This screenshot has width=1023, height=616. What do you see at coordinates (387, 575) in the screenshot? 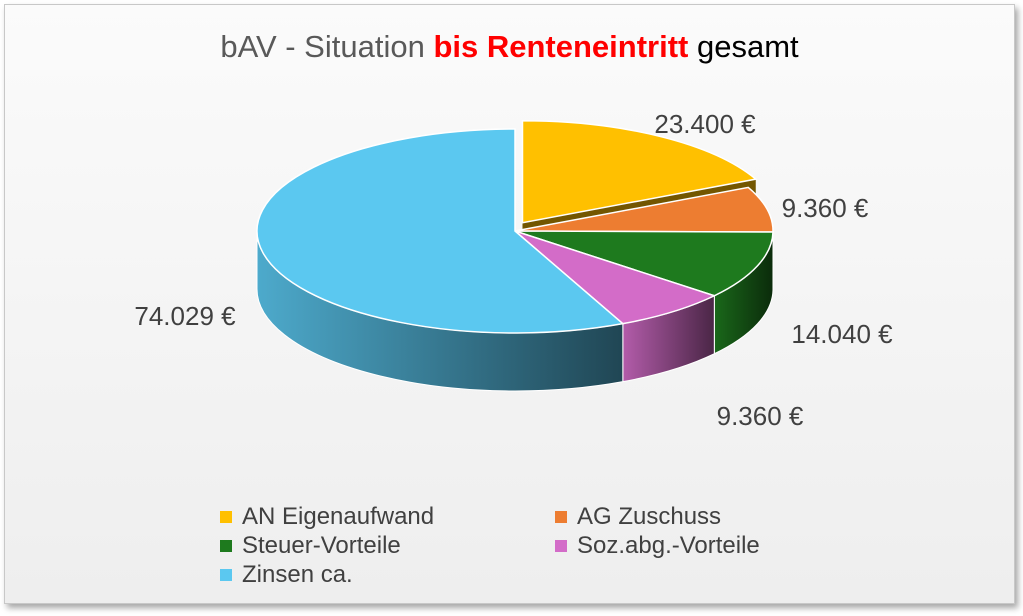
I see `legend-item-zinsen-ca: Zinsen ca.` at bounding box center [387, 575].